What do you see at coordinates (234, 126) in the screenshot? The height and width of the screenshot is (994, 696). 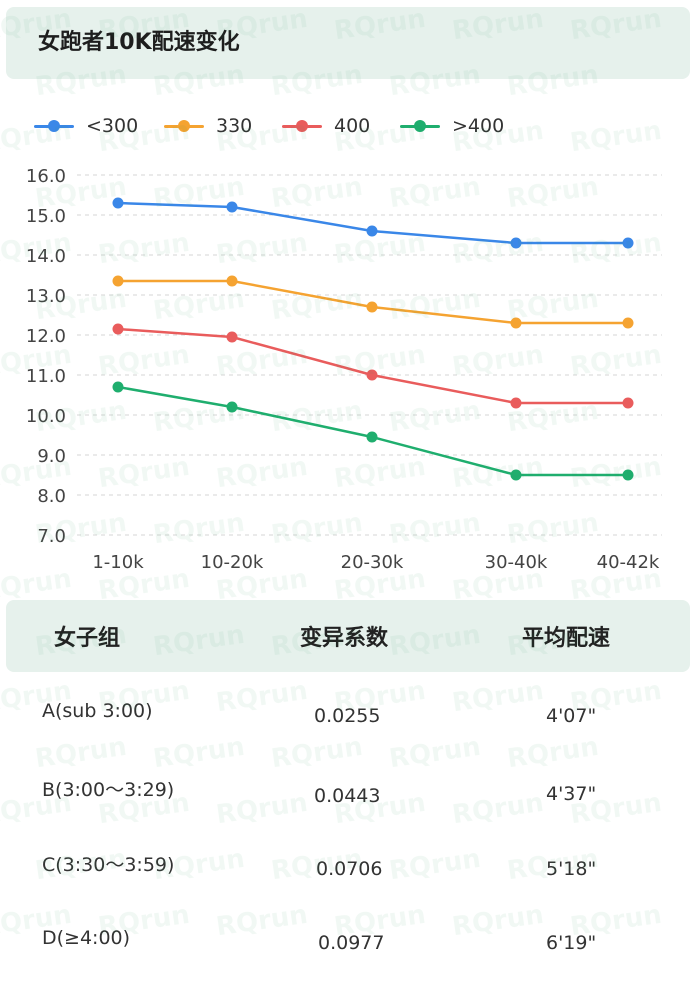 I see `legend-label: 330` at bounding box center [234, 126].